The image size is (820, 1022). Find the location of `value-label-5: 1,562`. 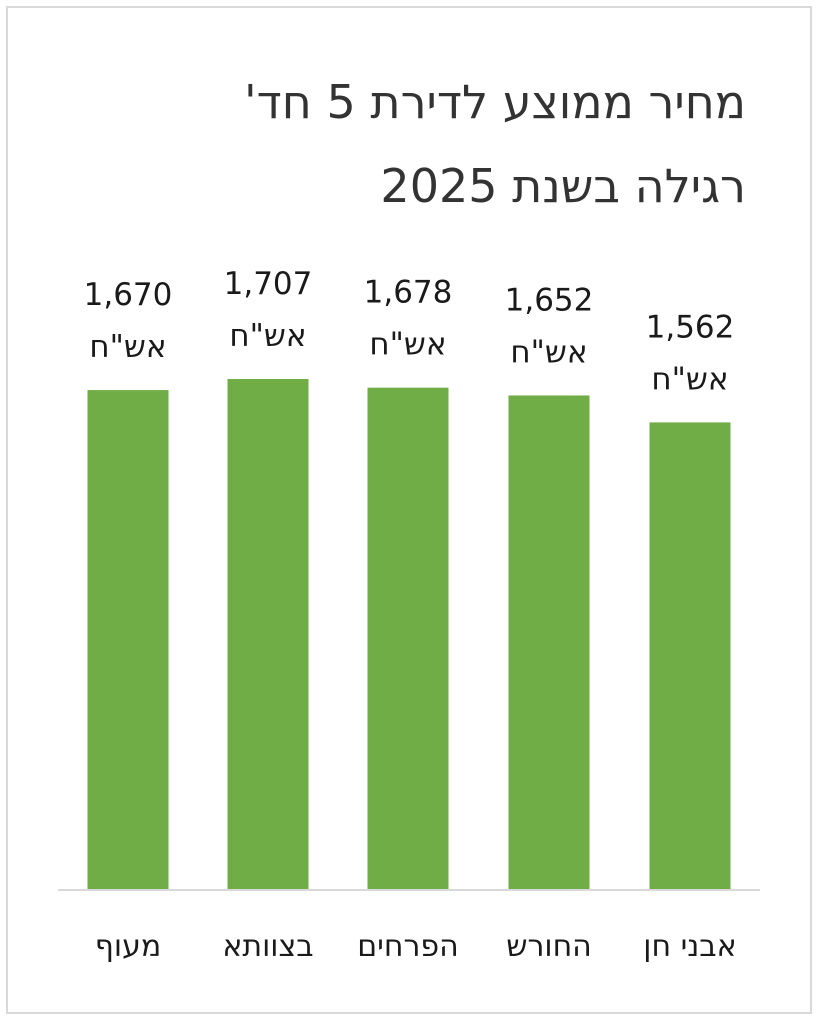

value-label-5: 1,562 is located at coordinates (690, 327).